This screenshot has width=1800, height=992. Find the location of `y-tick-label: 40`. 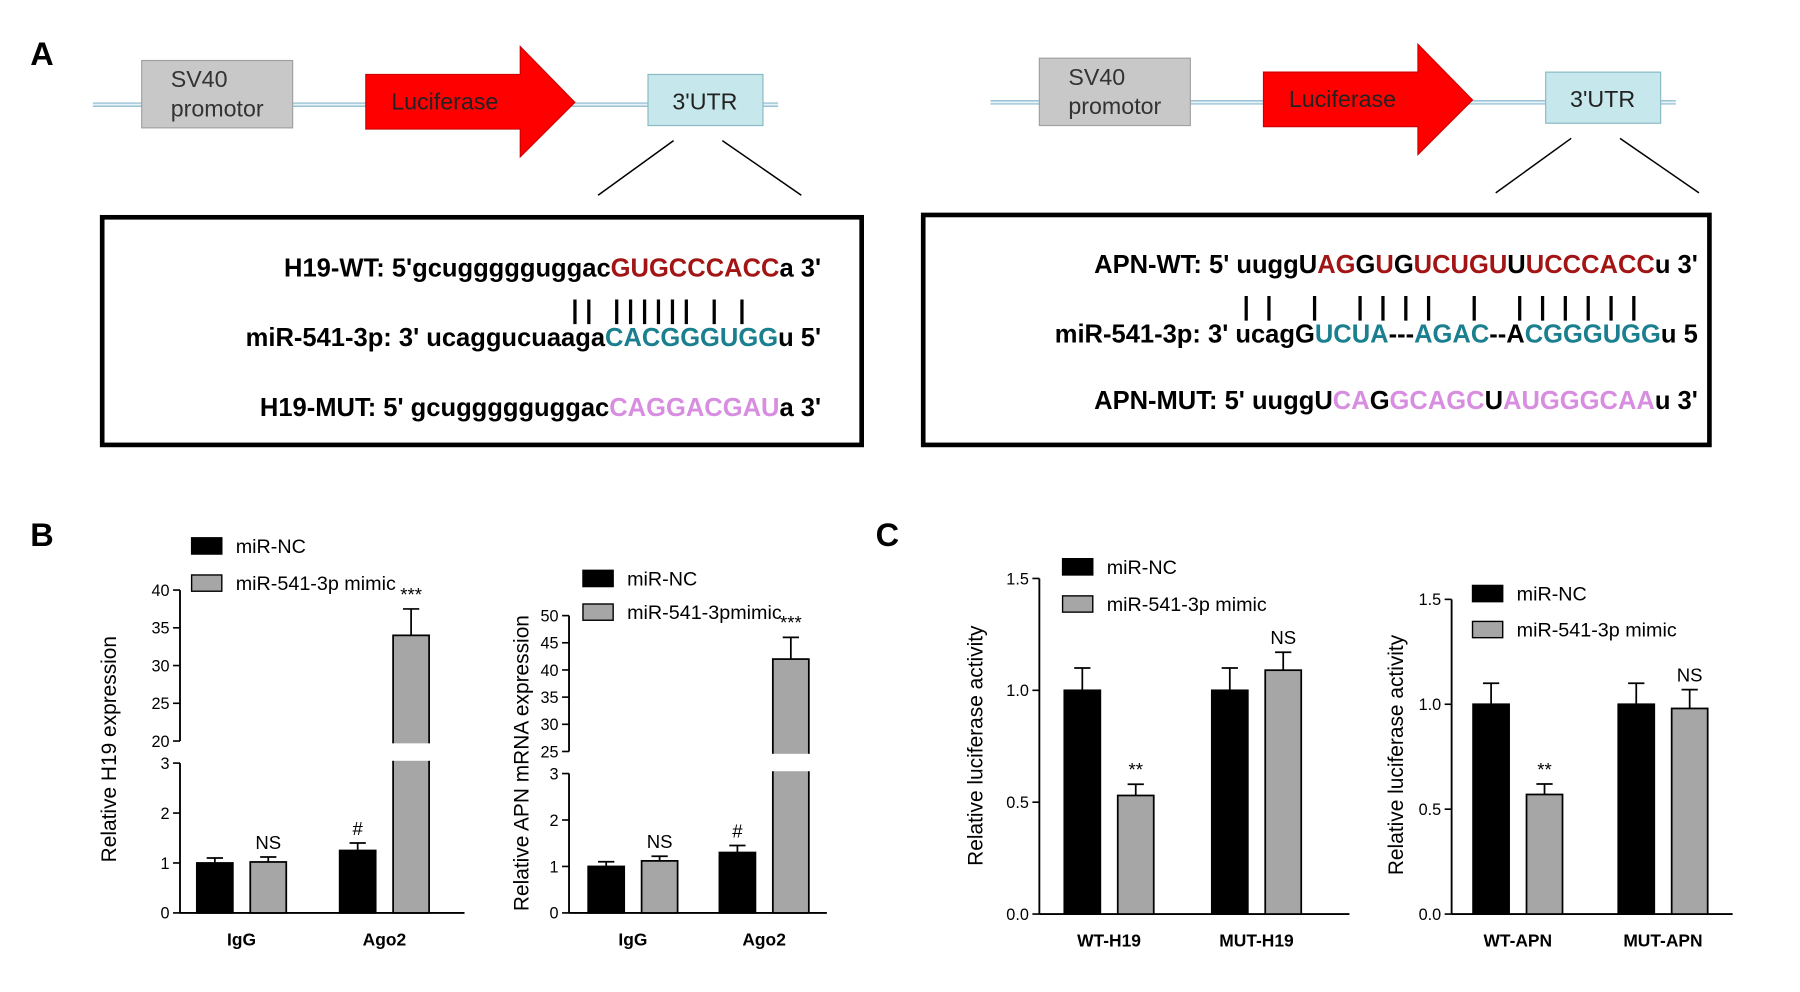

y-tick-label: 40 is located at coordinates (550, 671).